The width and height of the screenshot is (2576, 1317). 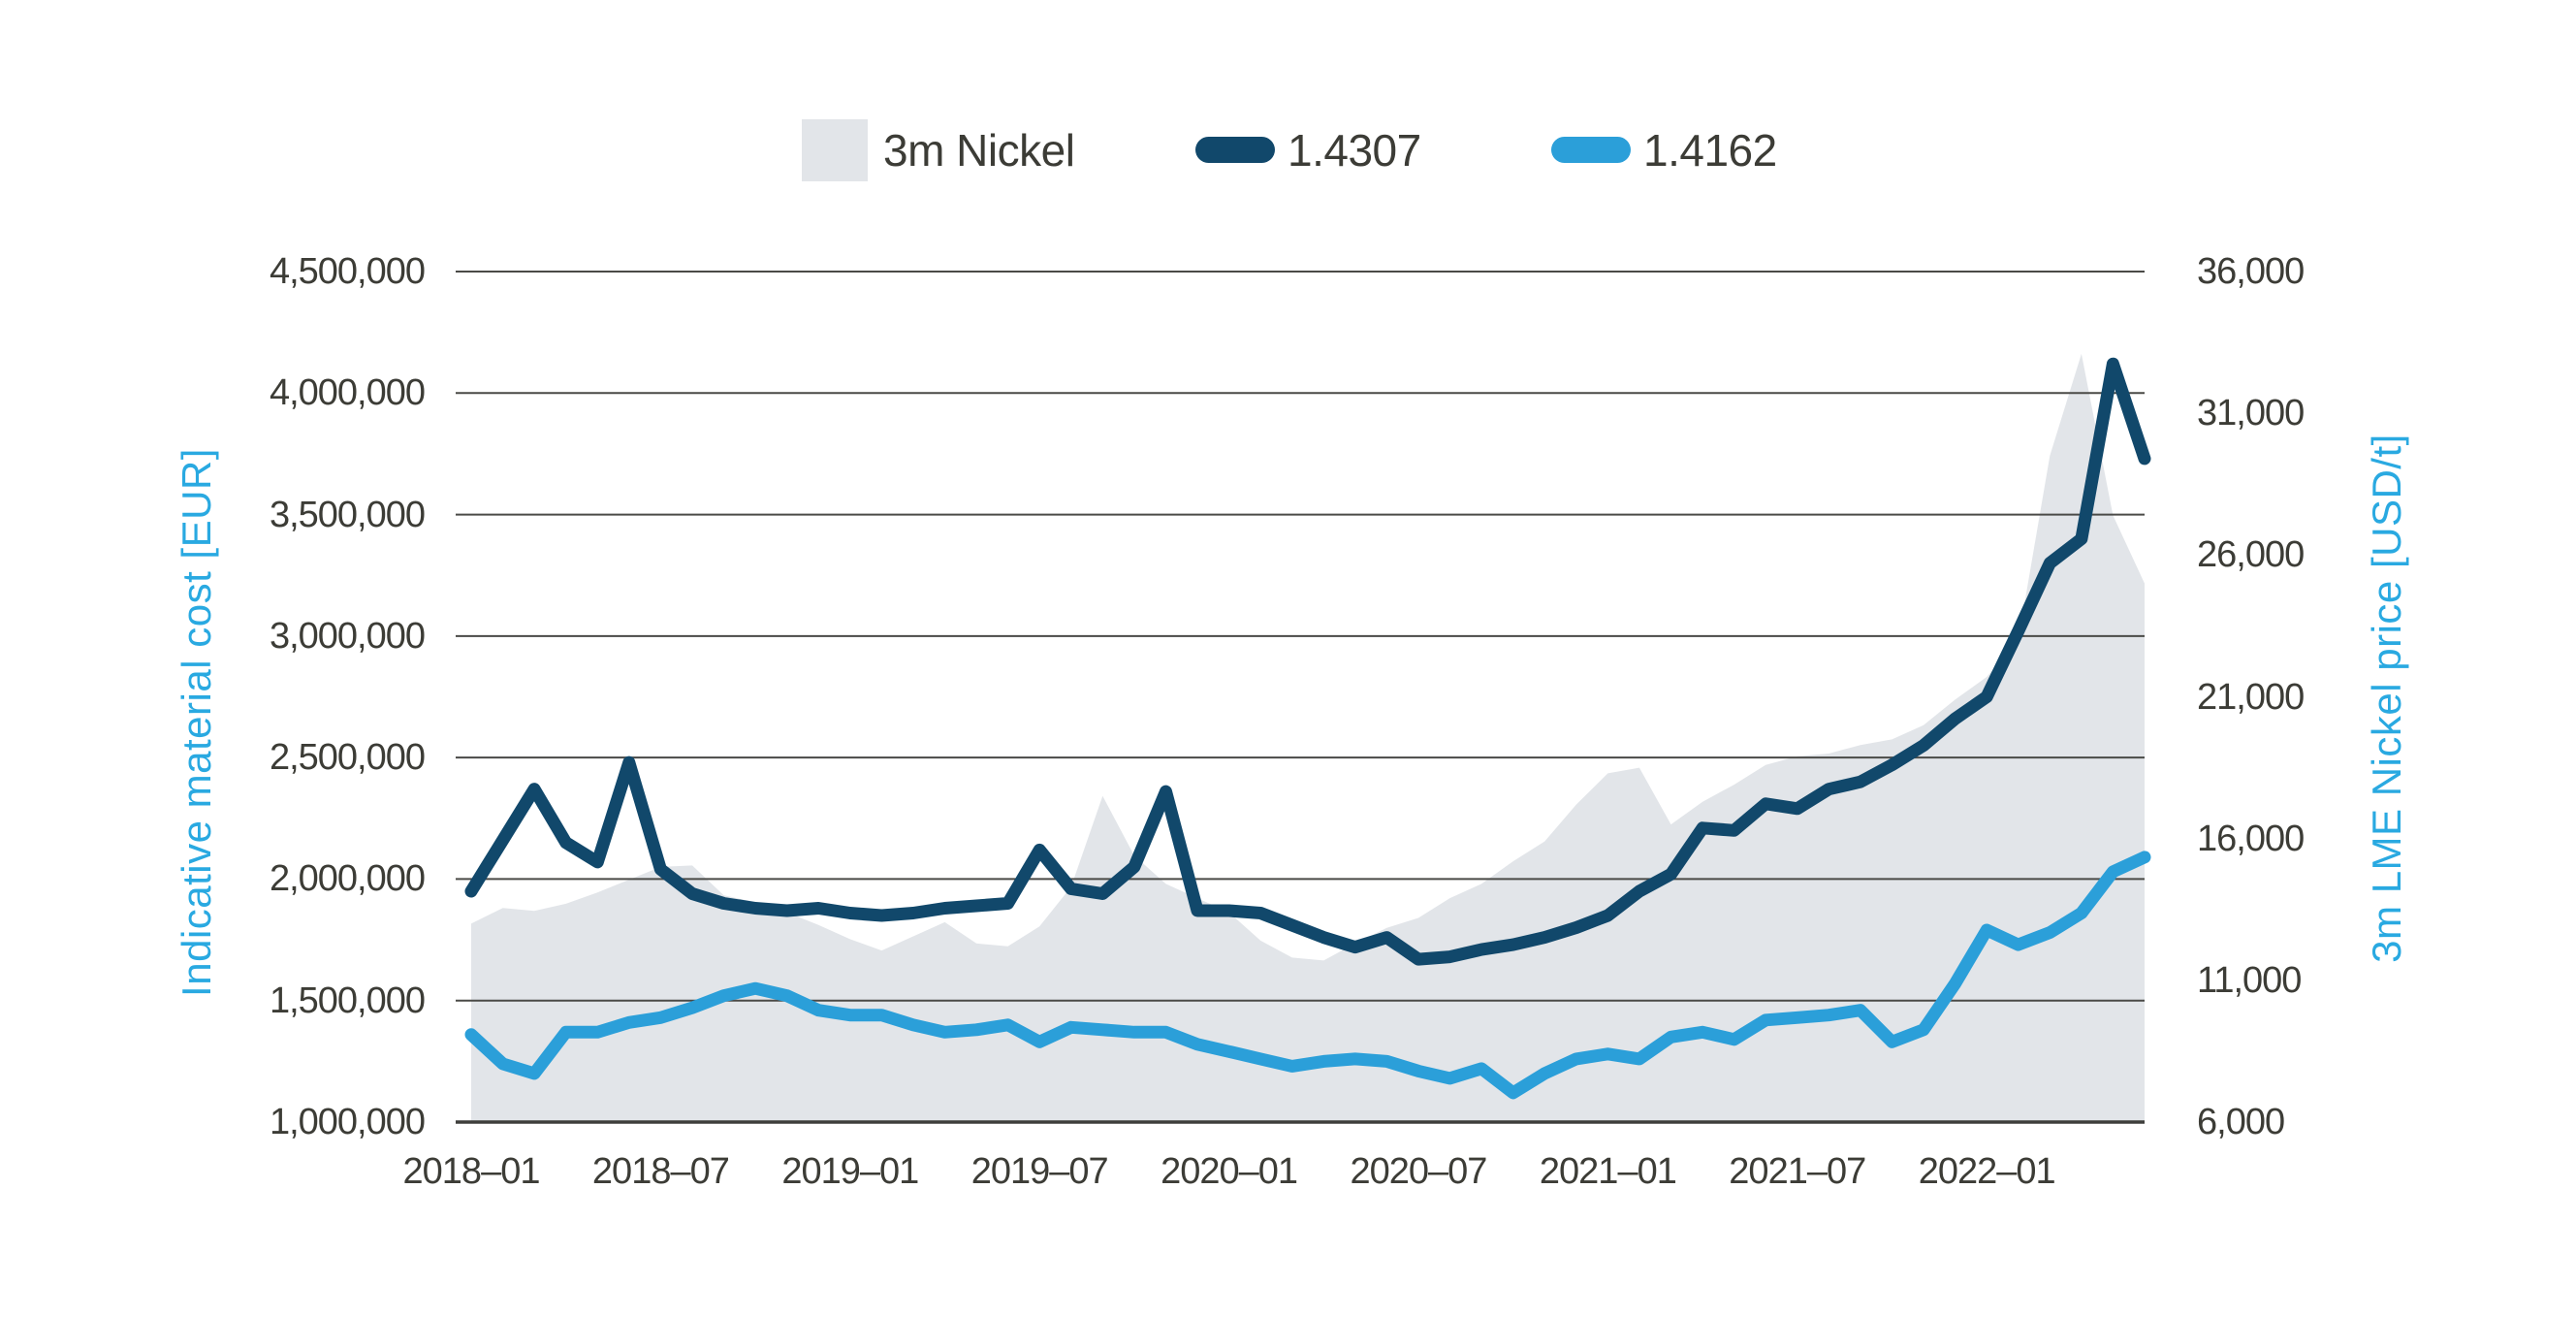 What do you see at coordinates (347, 636) in the screenshot?
I see `left-tick-label: 3,000,000` at bounding box center [347, 636].